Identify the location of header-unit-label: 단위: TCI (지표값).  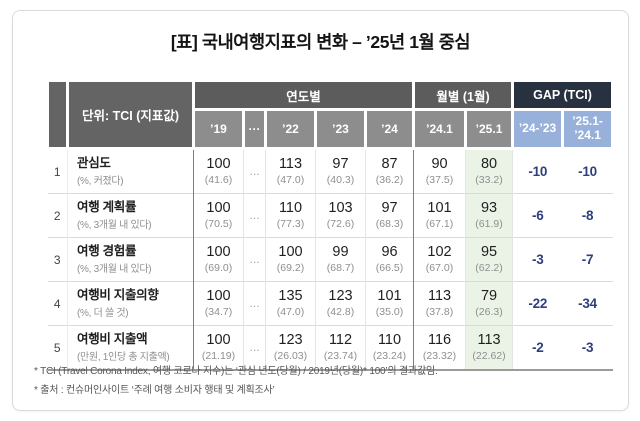
(130, 114).